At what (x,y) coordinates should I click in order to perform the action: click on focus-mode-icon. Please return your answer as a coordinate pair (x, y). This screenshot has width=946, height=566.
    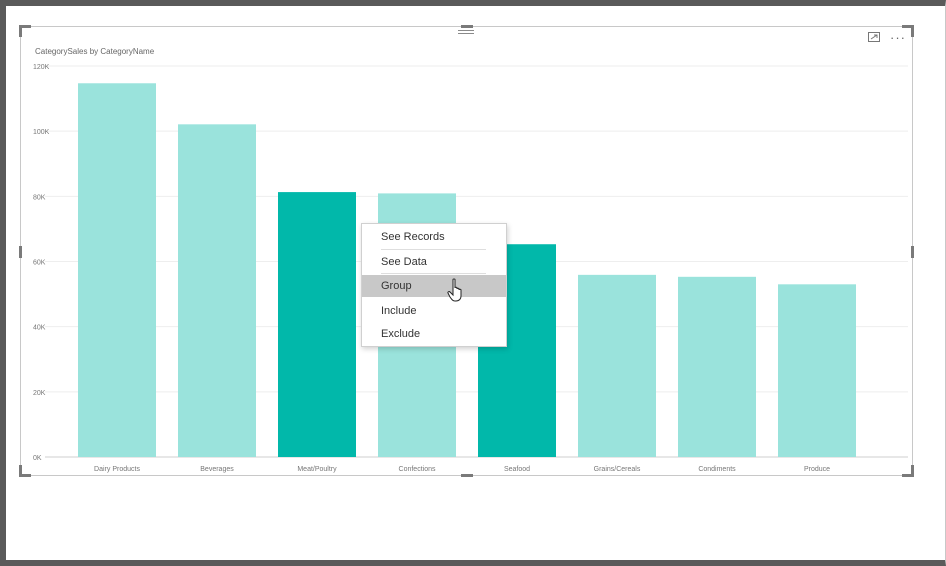
    Looking at the image, I should click on (873, 38).